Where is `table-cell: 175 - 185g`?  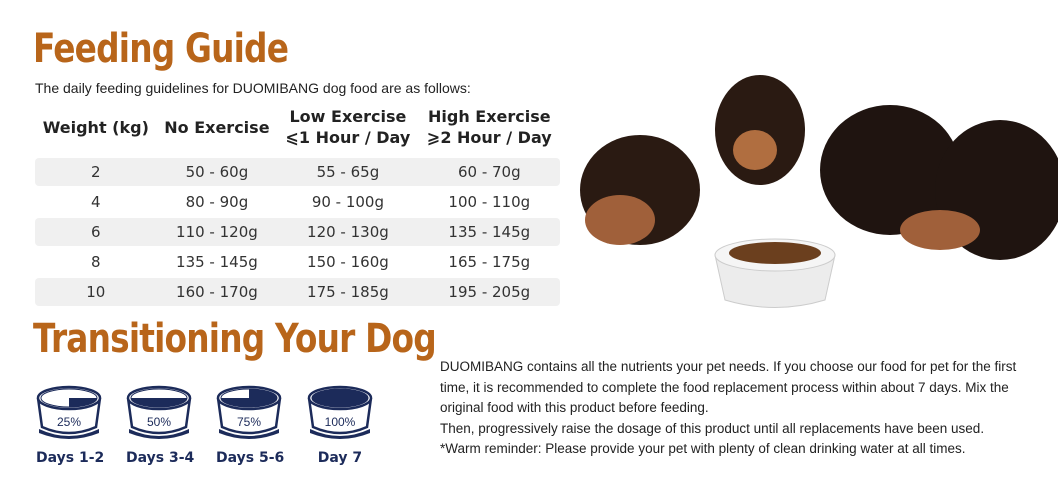
table-cell: 175 - 185g is located at coordinates (348, 292).